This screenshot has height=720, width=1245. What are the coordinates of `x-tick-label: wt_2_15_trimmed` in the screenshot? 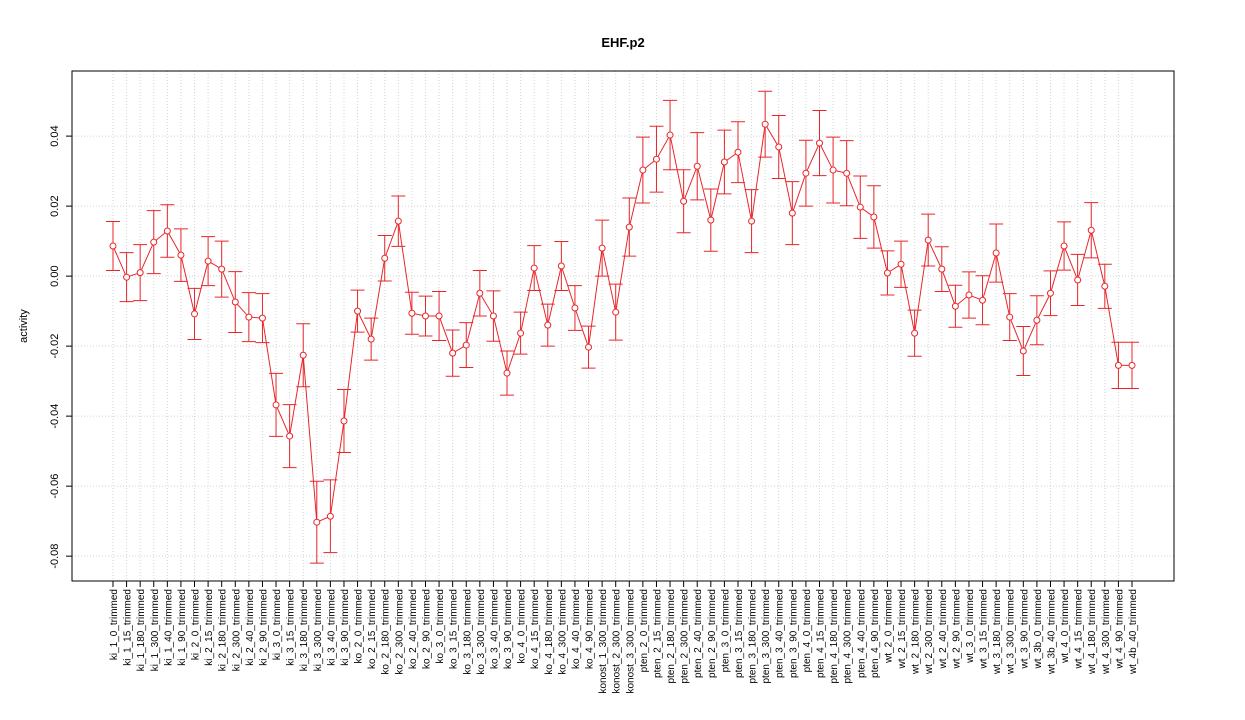 It's located at (902, 629).